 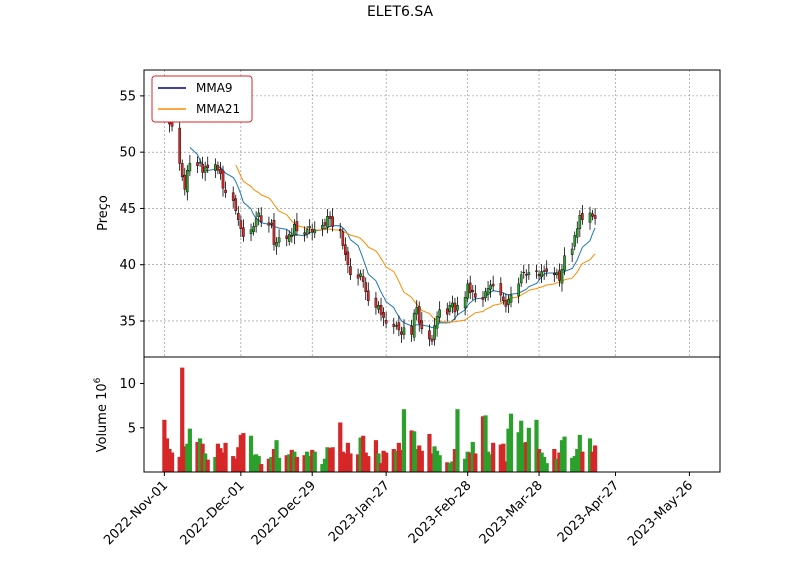 I want to click on price-y-tick-label: 45, so click(x=127, y=209).